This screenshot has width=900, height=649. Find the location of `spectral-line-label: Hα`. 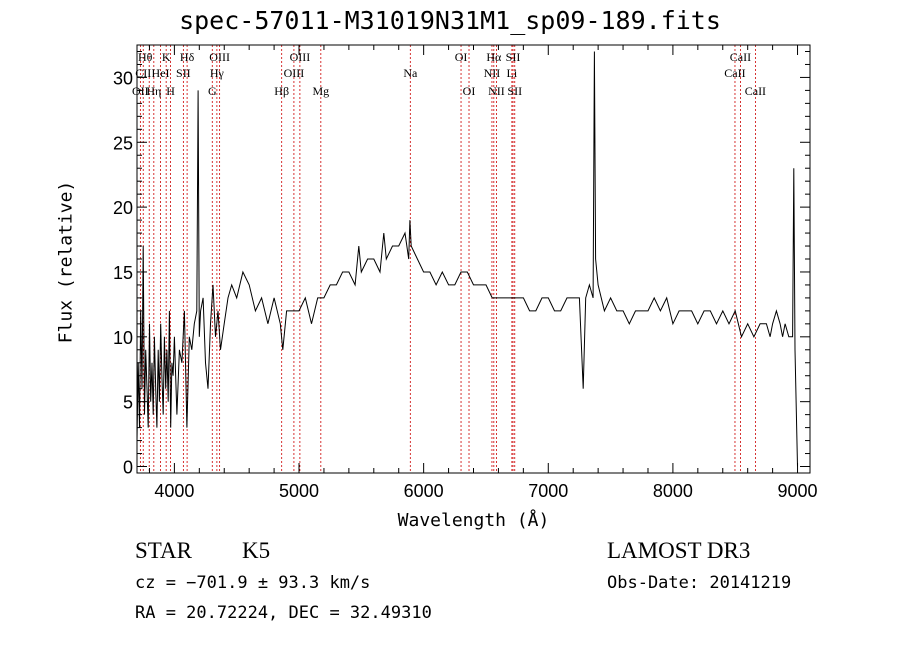

spectral-line-label: Hα is located at coordinates (494, 57).